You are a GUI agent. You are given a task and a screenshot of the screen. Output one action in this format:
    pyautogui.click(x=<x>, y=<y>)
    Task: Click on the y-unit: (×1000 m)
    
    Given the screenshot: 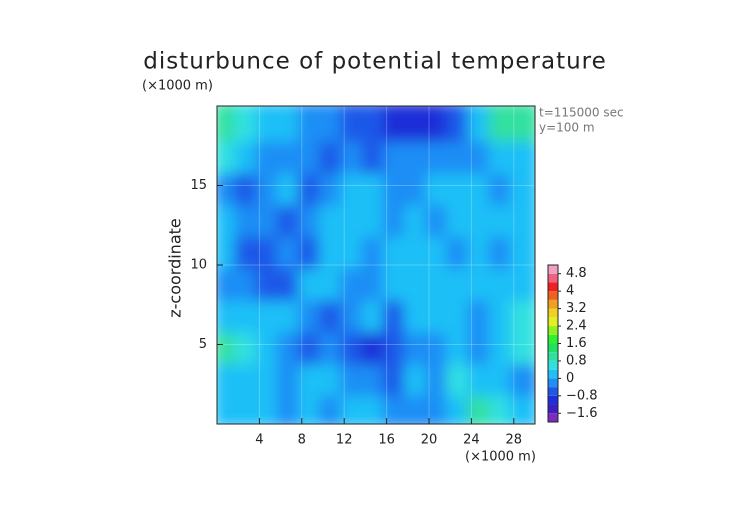 What is the action you would take?
    pyautogui.click(x=177, y=86)
    